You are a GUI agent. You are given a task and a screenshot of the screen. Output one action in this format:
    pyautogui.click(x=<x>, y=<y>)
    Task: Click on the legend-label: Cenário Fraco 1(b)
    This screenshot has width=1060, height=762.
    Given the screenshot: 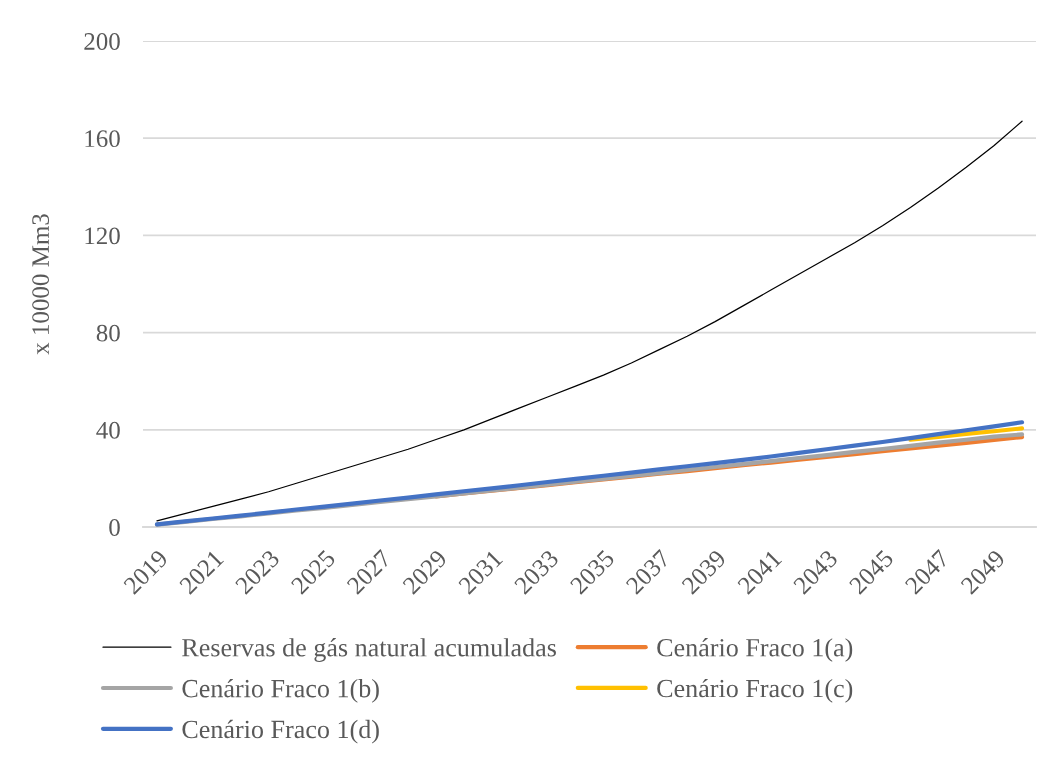 What is the action you would take?
    pyautogui.click(x=280, y=691)
    